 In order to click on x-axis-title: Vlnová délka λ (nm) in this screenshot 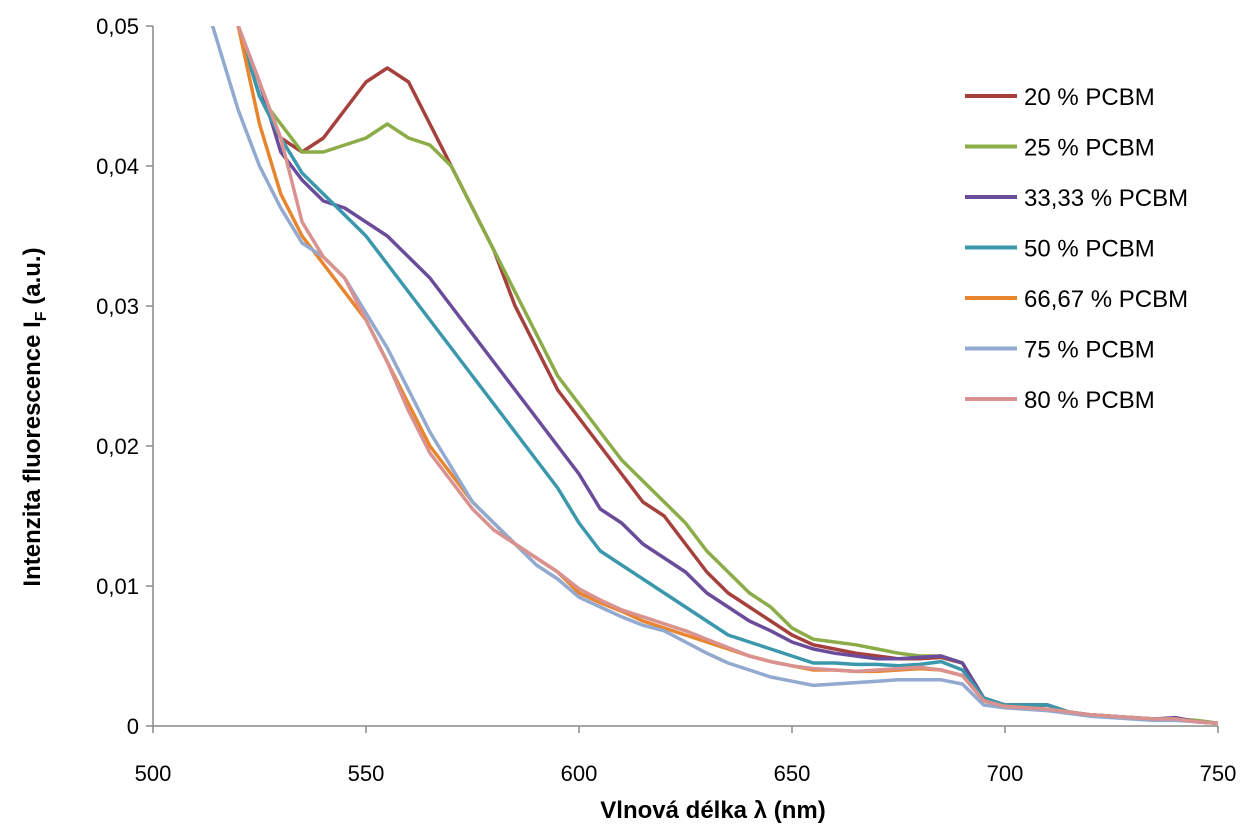, I will do `click(712, 810)`.